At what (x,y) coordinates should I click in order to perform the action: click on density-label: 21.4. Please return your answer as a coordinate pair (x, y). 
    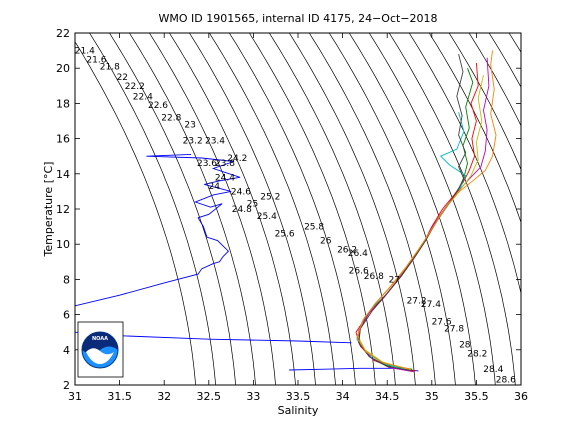
    Looking at the image, I should click on (85, 52).